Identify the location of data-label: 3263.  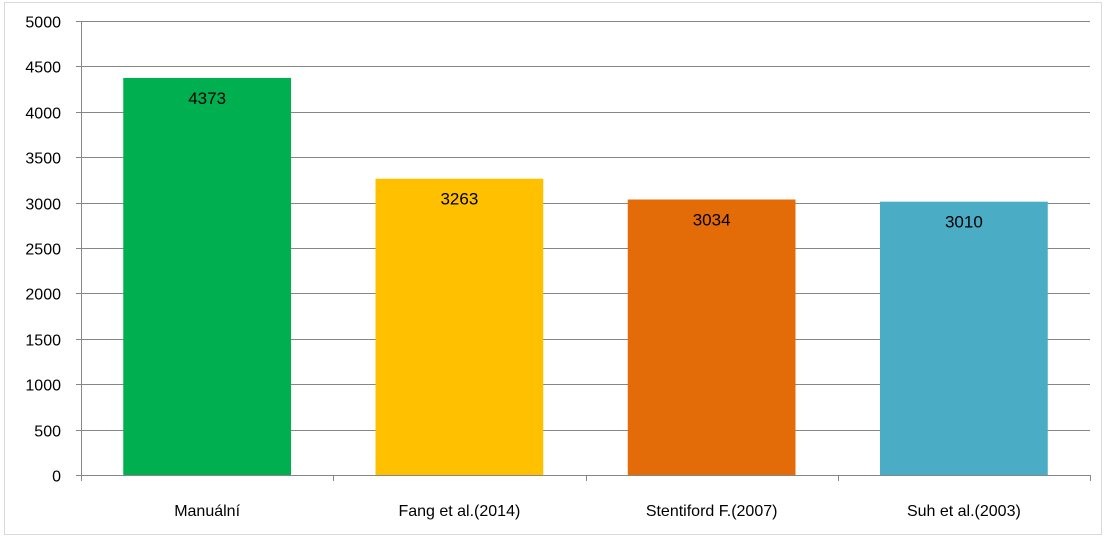
(459, 199).